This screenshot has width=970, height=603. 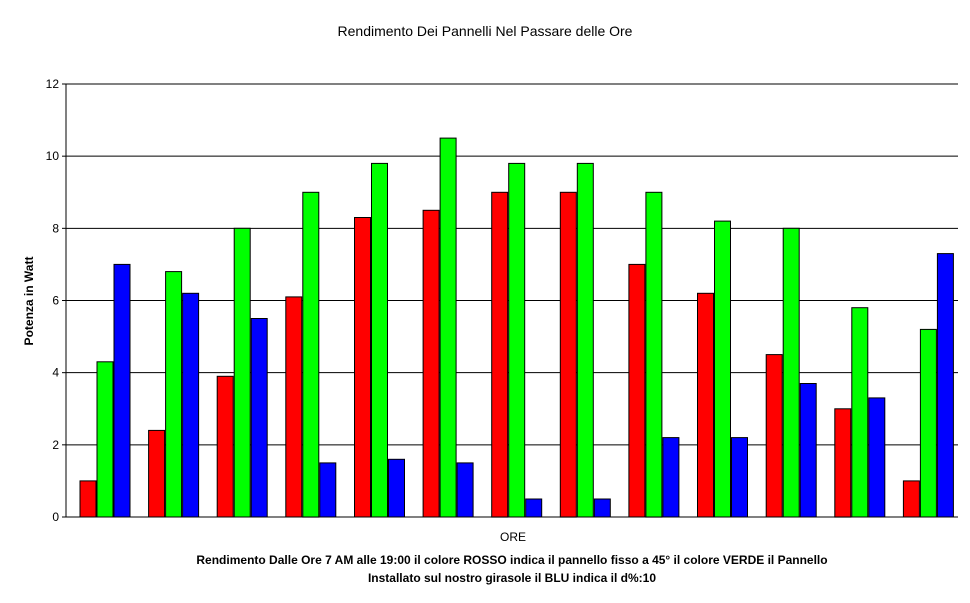 I want to click on y-tick-label: 0, so click(x=55, y=517).